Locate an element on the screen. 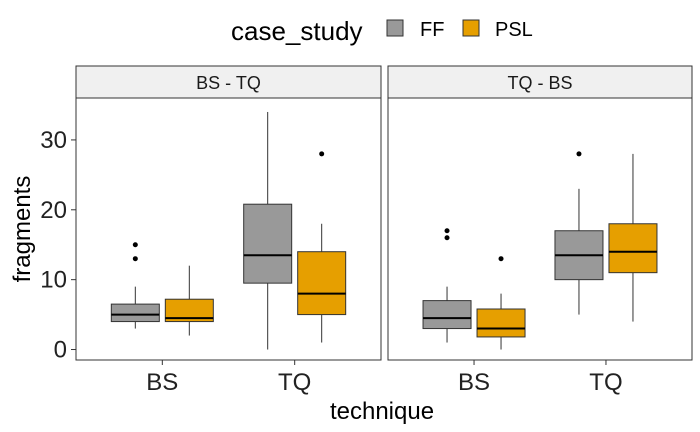  box-f2-tq-psl is located at coordinates (633, 248).